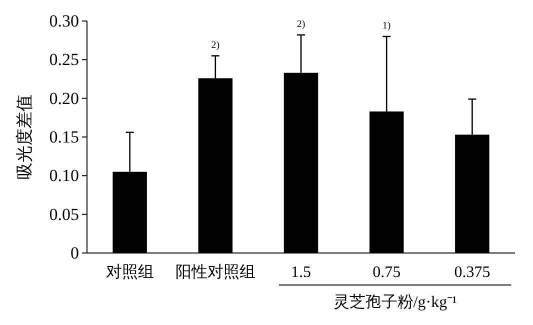 The height and width of the screenshot is (325, 533). What do you see at coordinates (64, 176) in the screenshot?
I see `y-tick-label: 0.10` at bounding box center [64, 176].